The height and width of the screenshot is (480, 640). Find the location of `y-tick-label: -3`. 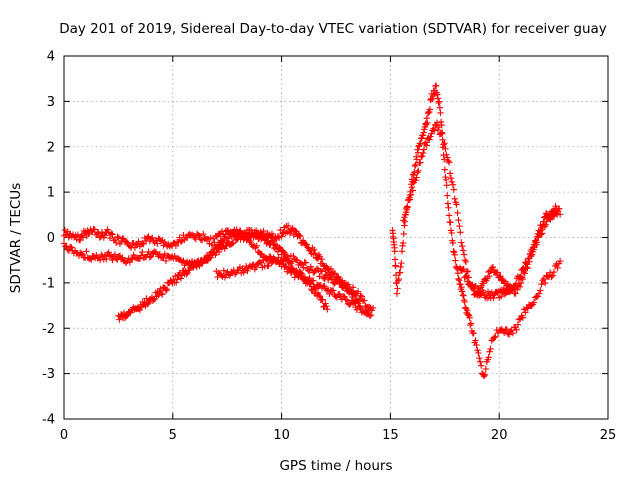

y-tick-label: -3 is located at coordinates (48, 374).